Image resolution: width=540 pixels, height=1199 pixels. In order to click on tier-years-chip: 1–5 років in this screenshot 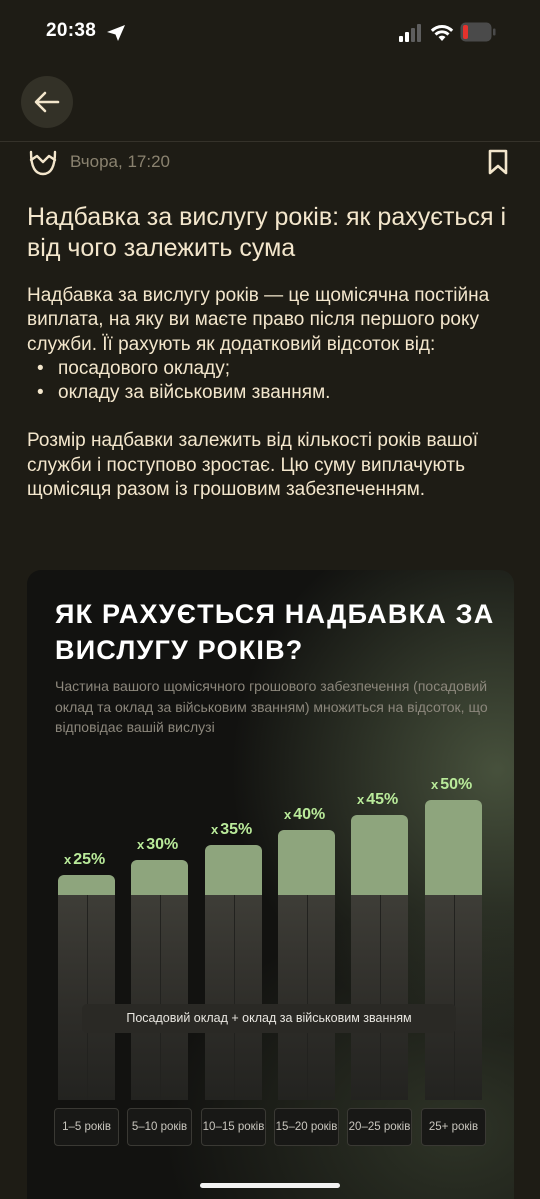, I will do `click(86, 1127)`.